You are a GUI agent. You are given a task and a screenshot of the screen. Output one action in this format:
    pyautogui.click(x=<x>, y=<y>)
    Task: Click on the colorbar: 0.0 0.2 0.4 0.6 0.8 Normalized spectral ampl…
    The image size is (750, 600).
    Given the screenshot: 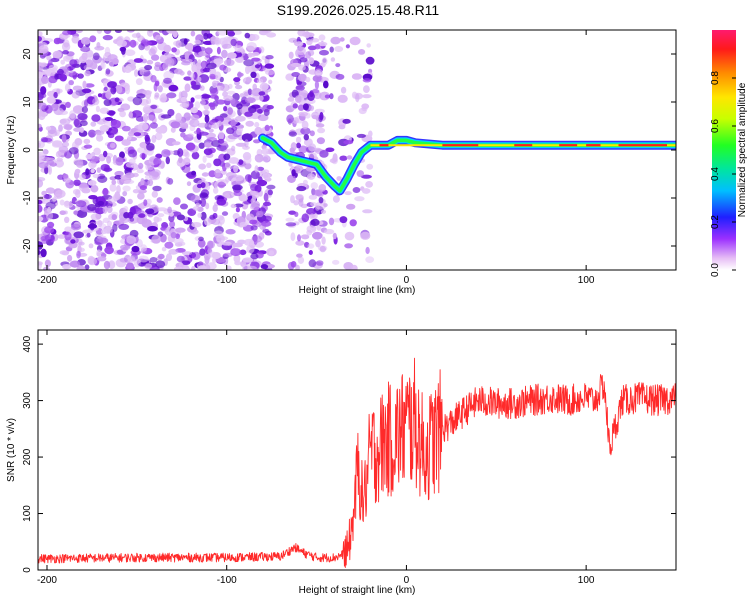 What is the action you would take?
    pyautogui.click(x=729, y=153)
    